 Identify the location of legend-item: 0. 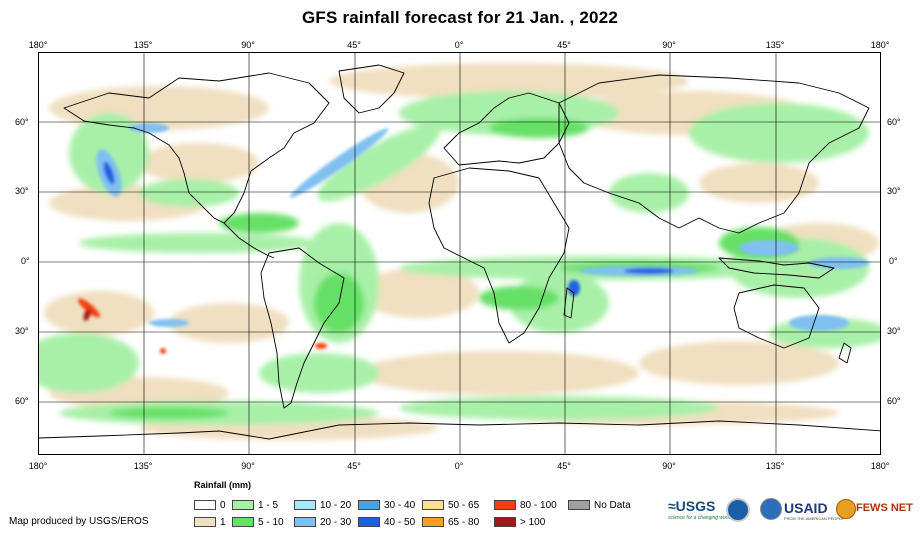
(210, 505).